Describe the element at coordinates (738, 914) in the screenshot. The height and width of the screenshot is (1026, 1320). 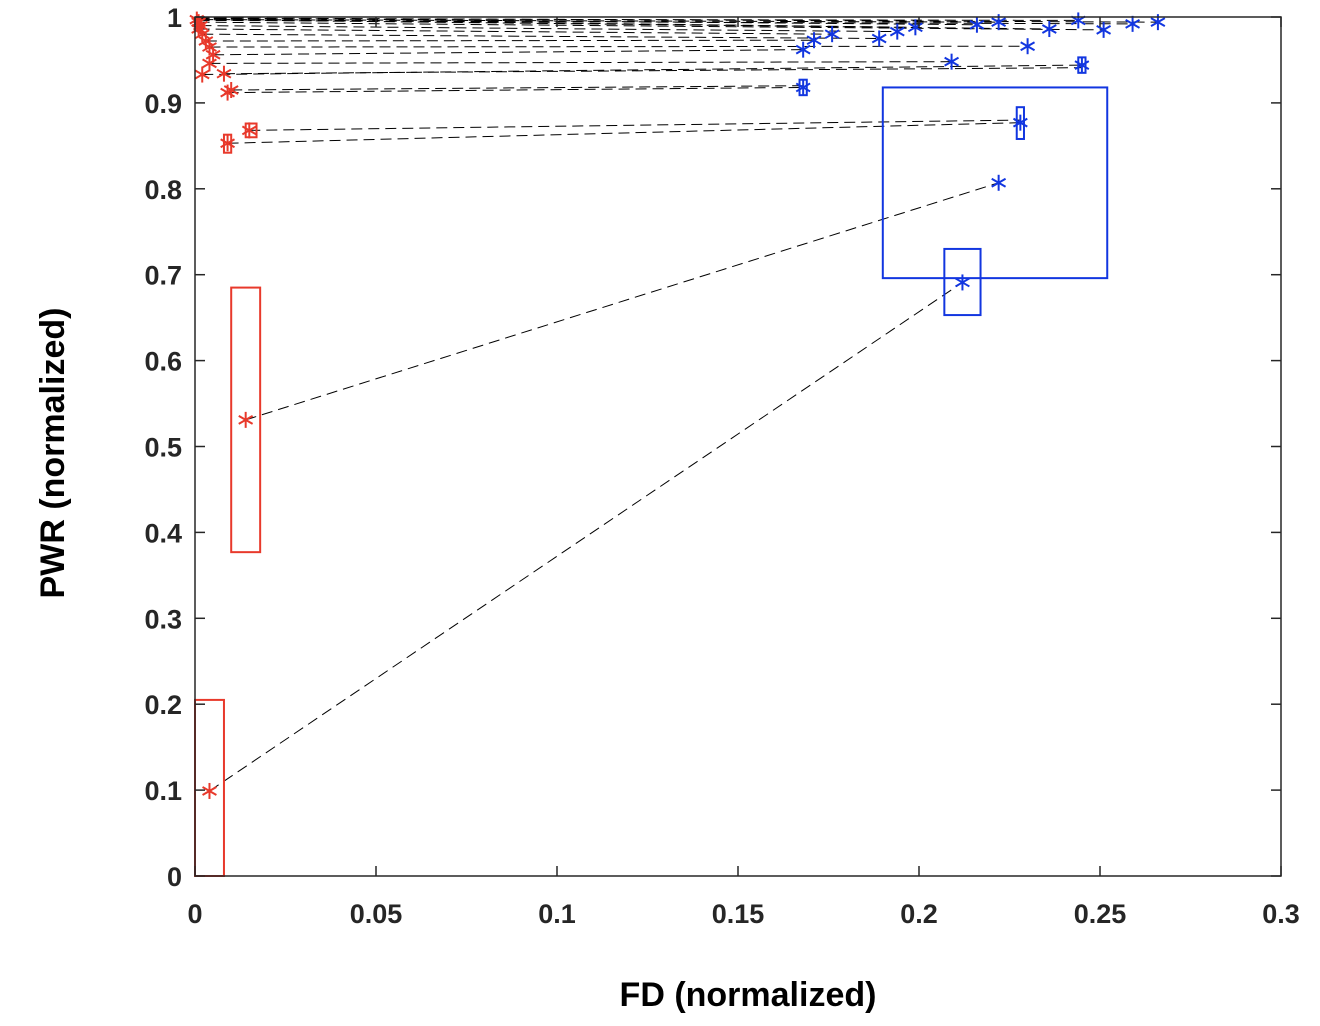
I see `x-tick-label: 0.15` at that location.